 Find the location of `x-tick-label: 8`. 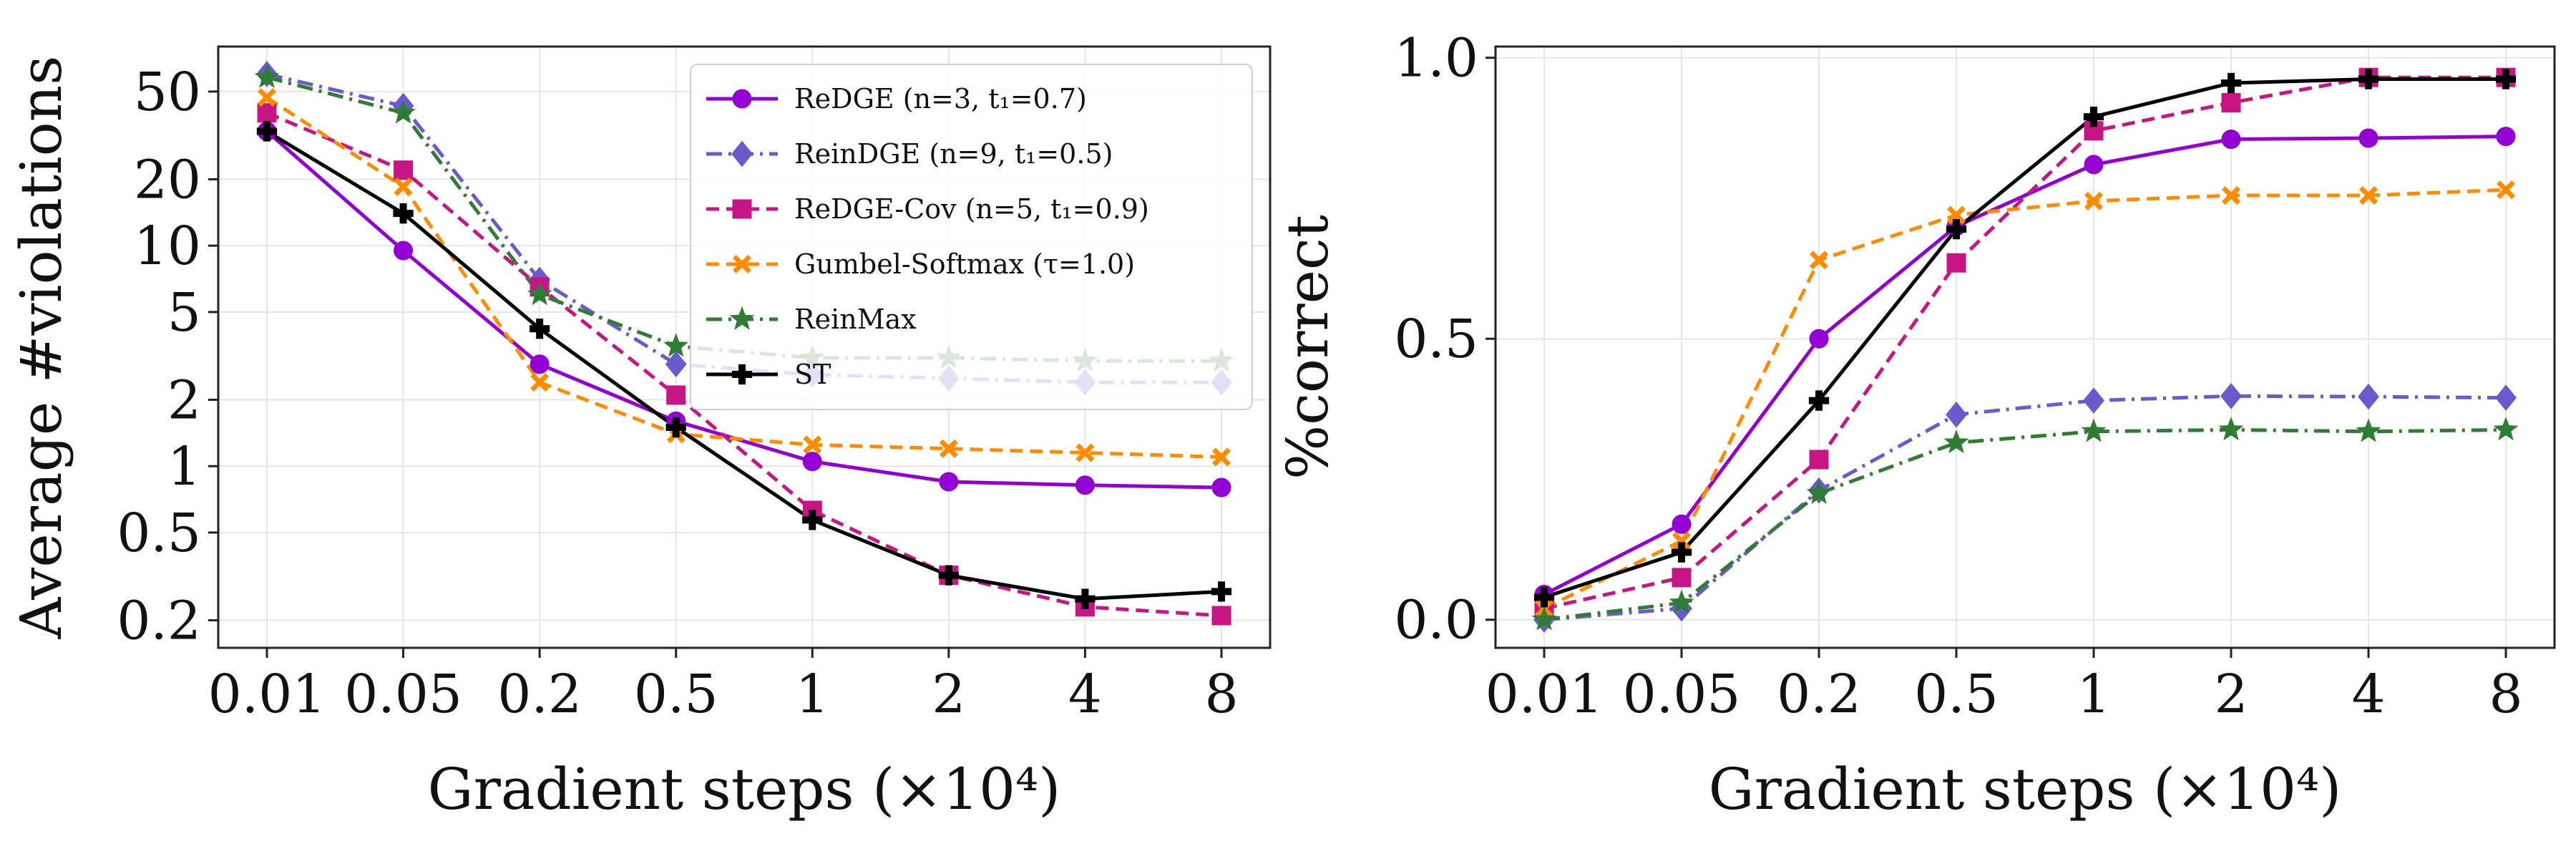

x-tick-label: 8 is located at coordinates (1221, 694).